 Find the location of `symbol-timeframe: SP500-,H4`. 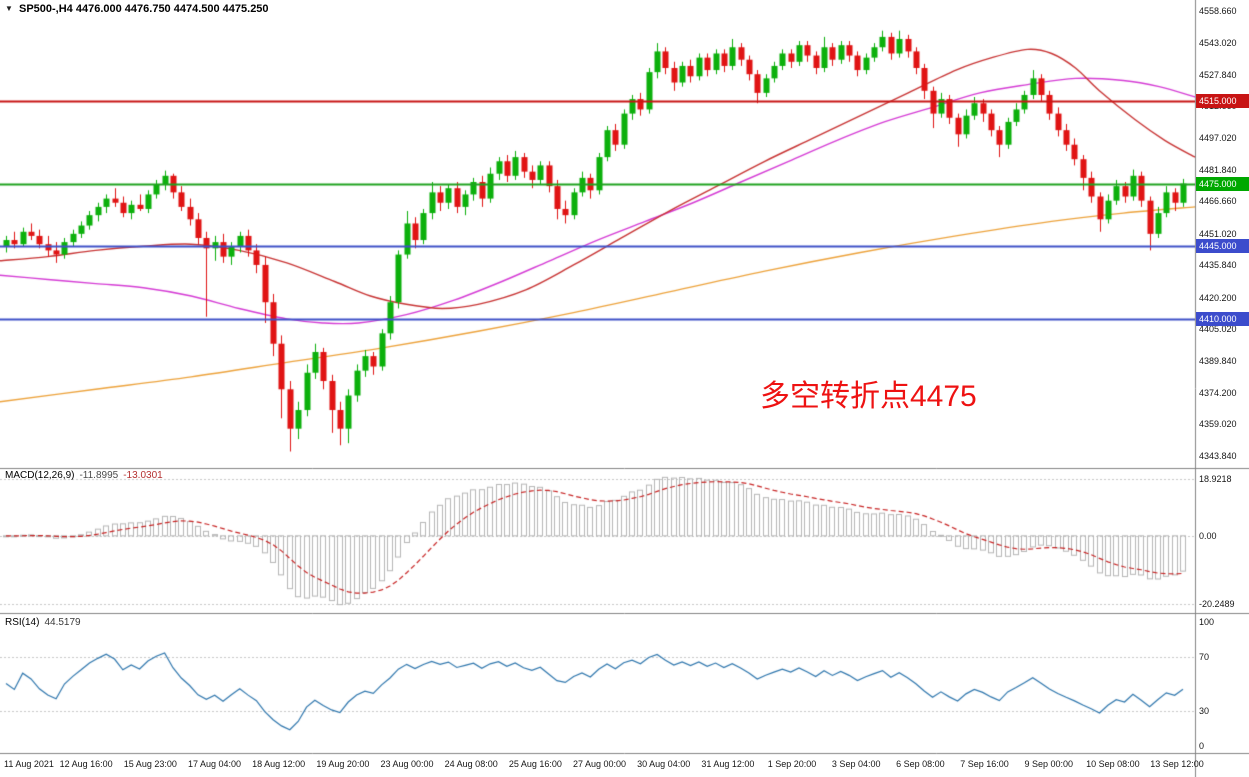

symbol-timeframe: SP500-,H4 is located at coordinates (45, 9).